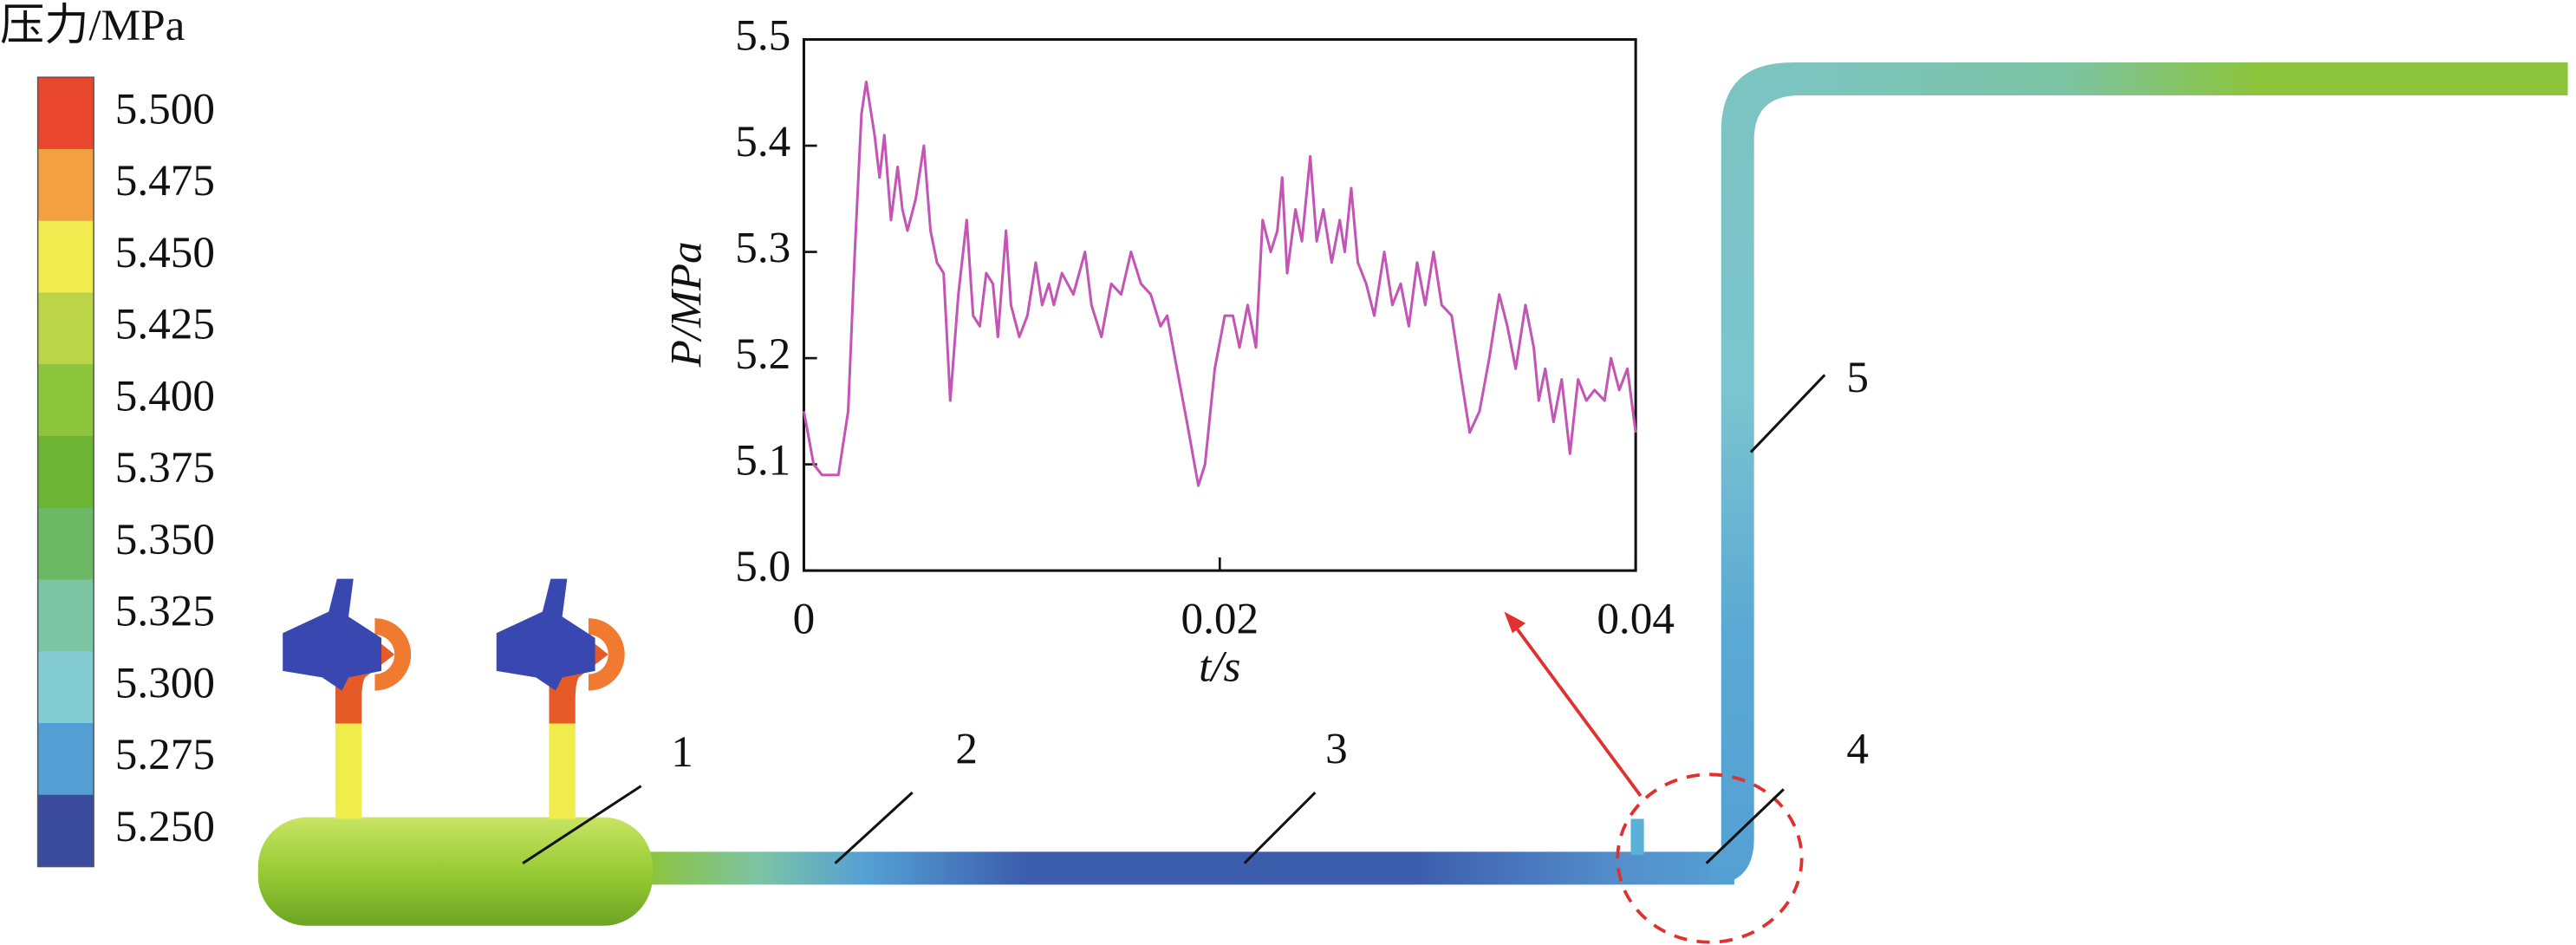 The width and height of the screenshot is (2576, 945). I want to click on colorbar-frame, so click(65, 472).